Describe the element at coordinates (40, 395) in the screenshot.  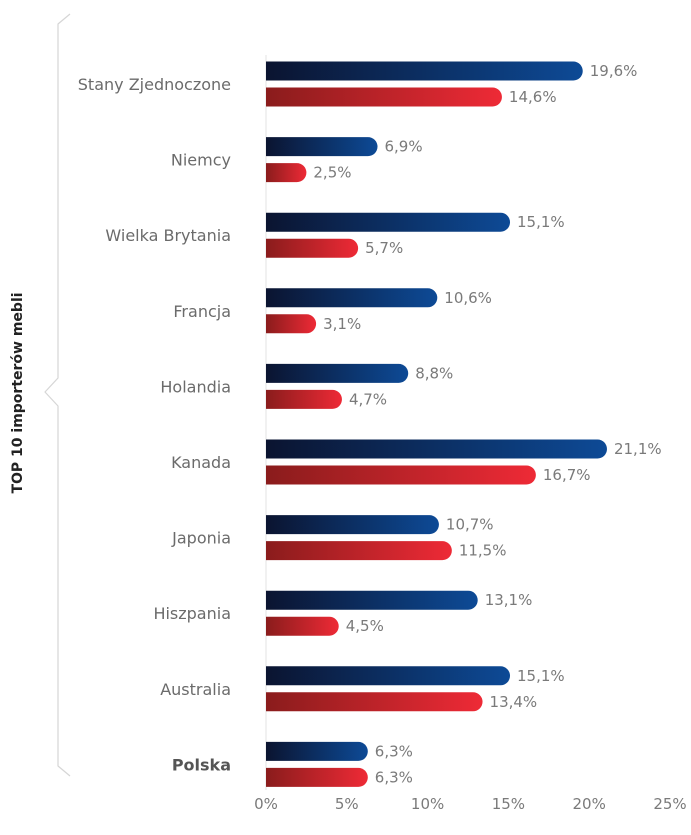
I see `side-bracket: TOP 10 importerów mebli` at that location.